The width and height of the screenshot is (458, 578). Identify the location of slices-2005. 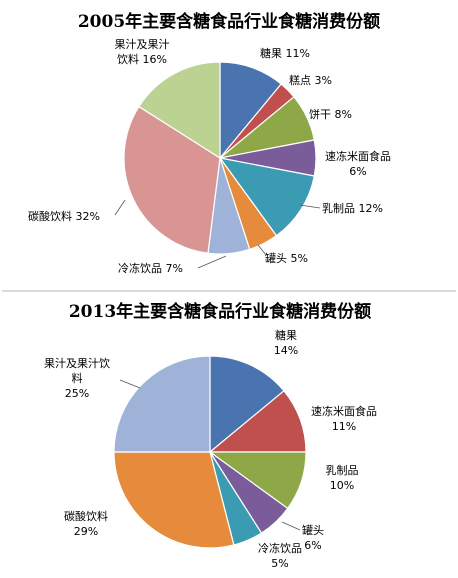
(220, 158).